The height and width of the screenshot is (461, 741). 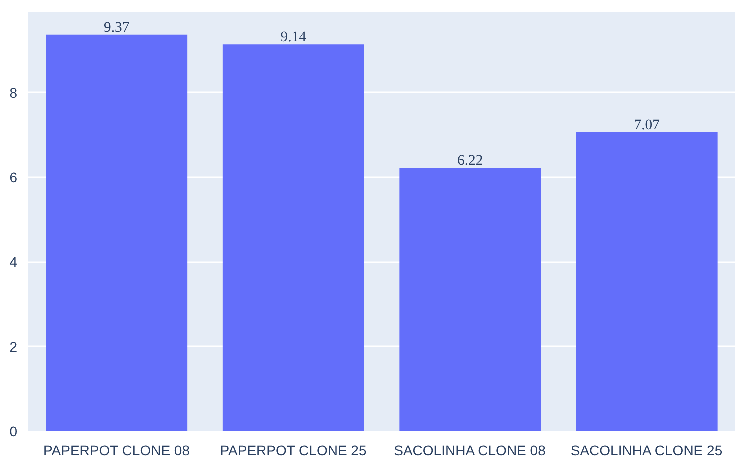 What do you see at coordinates (293, 450) in the screenshot?
I see `x-tick-label: PAPERPOT CLONE 25` at bounding box center [293, 450].